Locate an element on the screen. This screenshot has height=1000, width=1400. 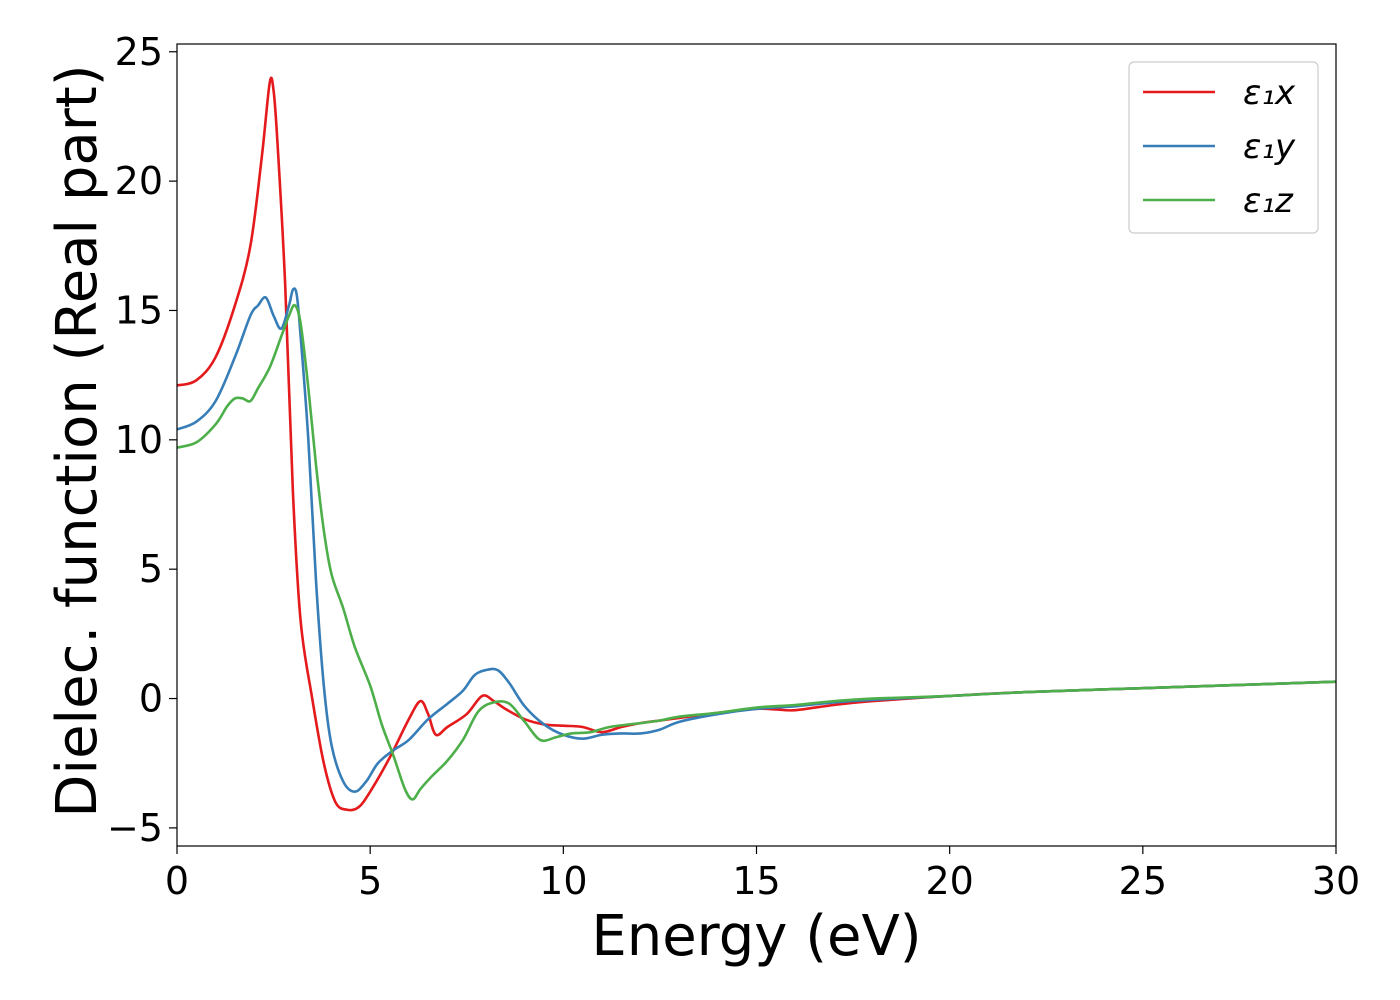
legend: ε₁x ε₁y ε₁z is located at coordinates (1223, 147).